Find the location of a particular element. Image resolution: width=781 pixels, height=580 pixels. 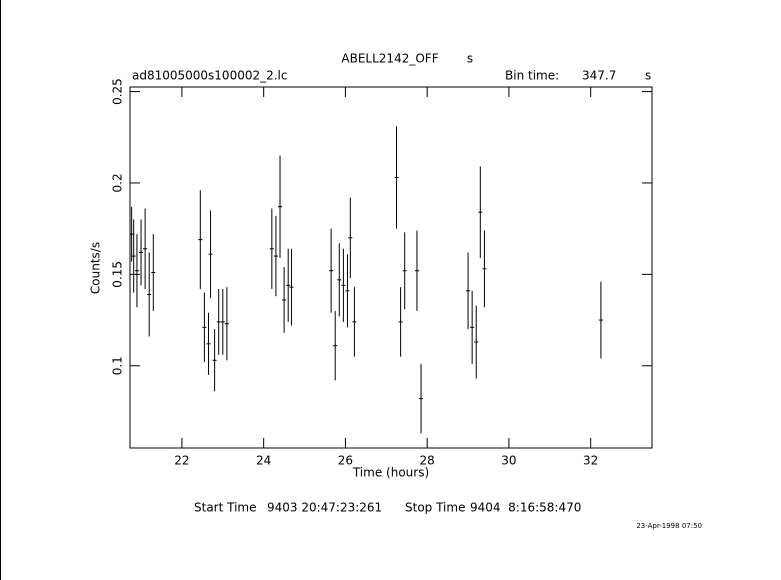

y-tick-label: 0.15 is located at coordinates (118, 274).